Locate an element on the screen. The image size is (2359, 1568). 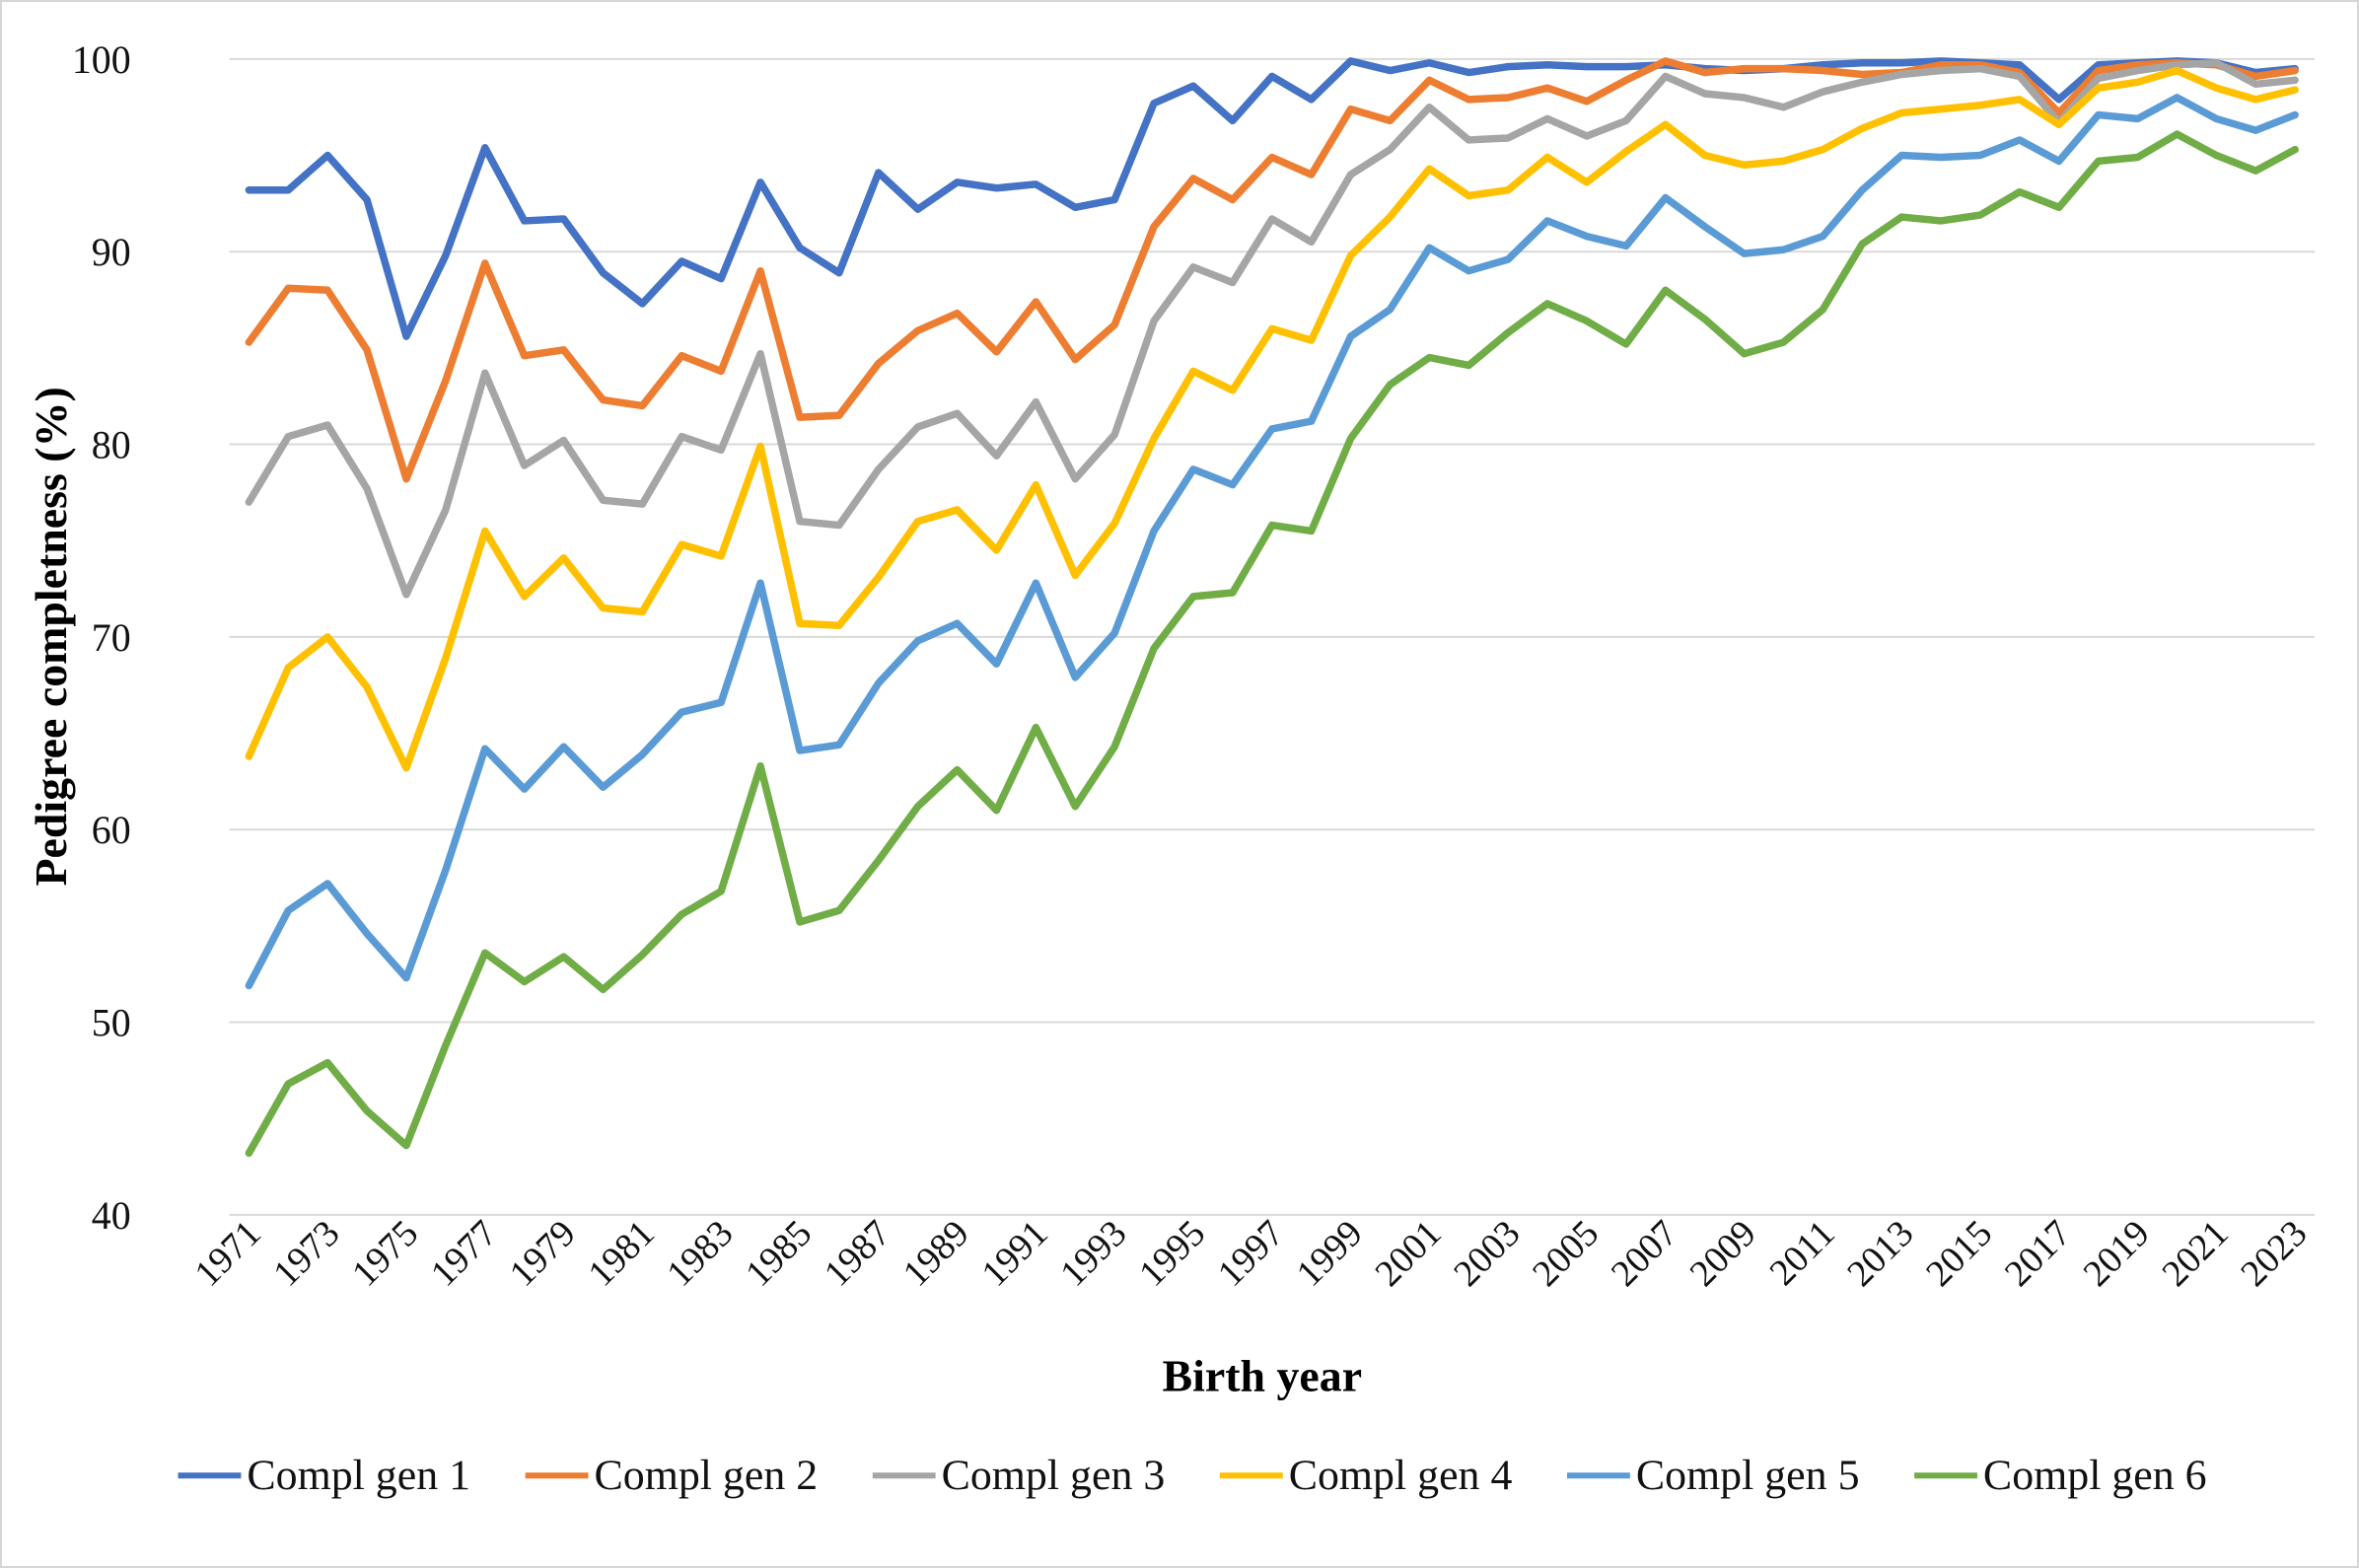
x-tick-label-2019: 2019 is located at coordinates (2117, 1254).